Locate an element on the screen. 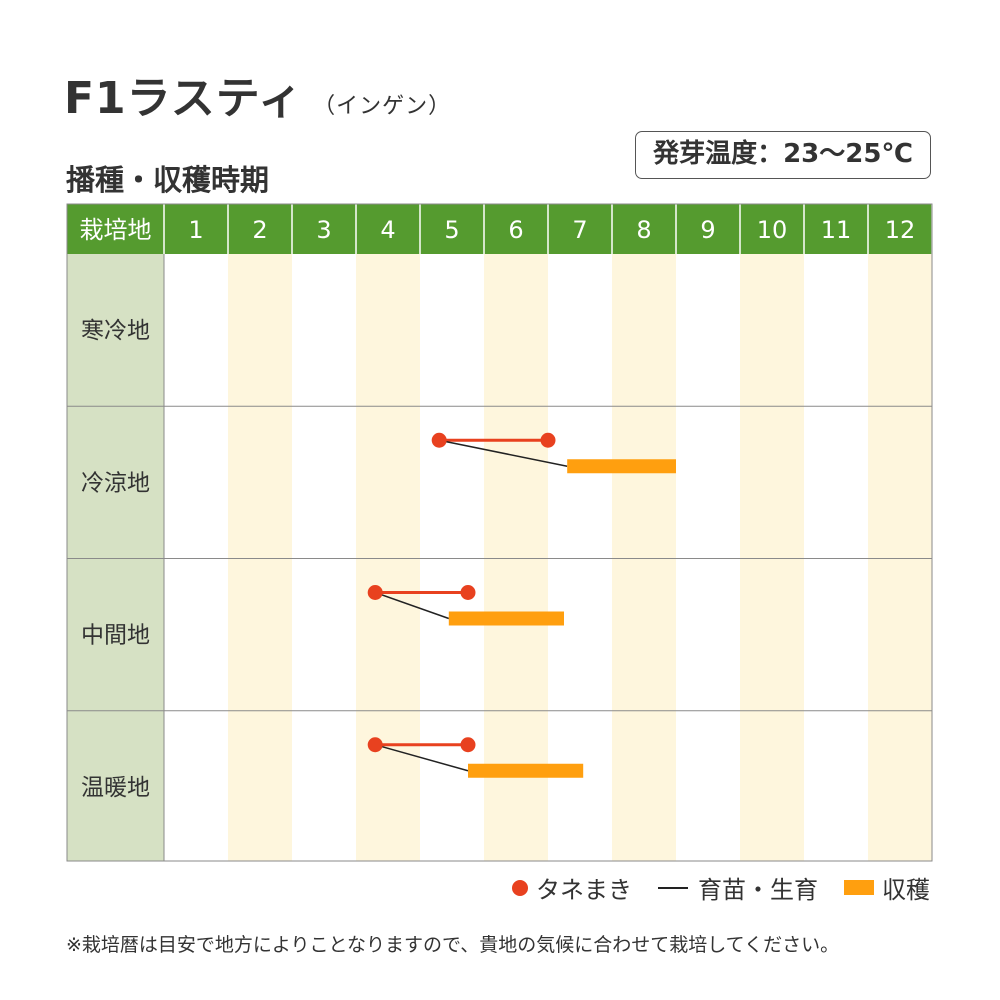  legend-growing: 育苗・生育 is located at coordinates (738, 887).